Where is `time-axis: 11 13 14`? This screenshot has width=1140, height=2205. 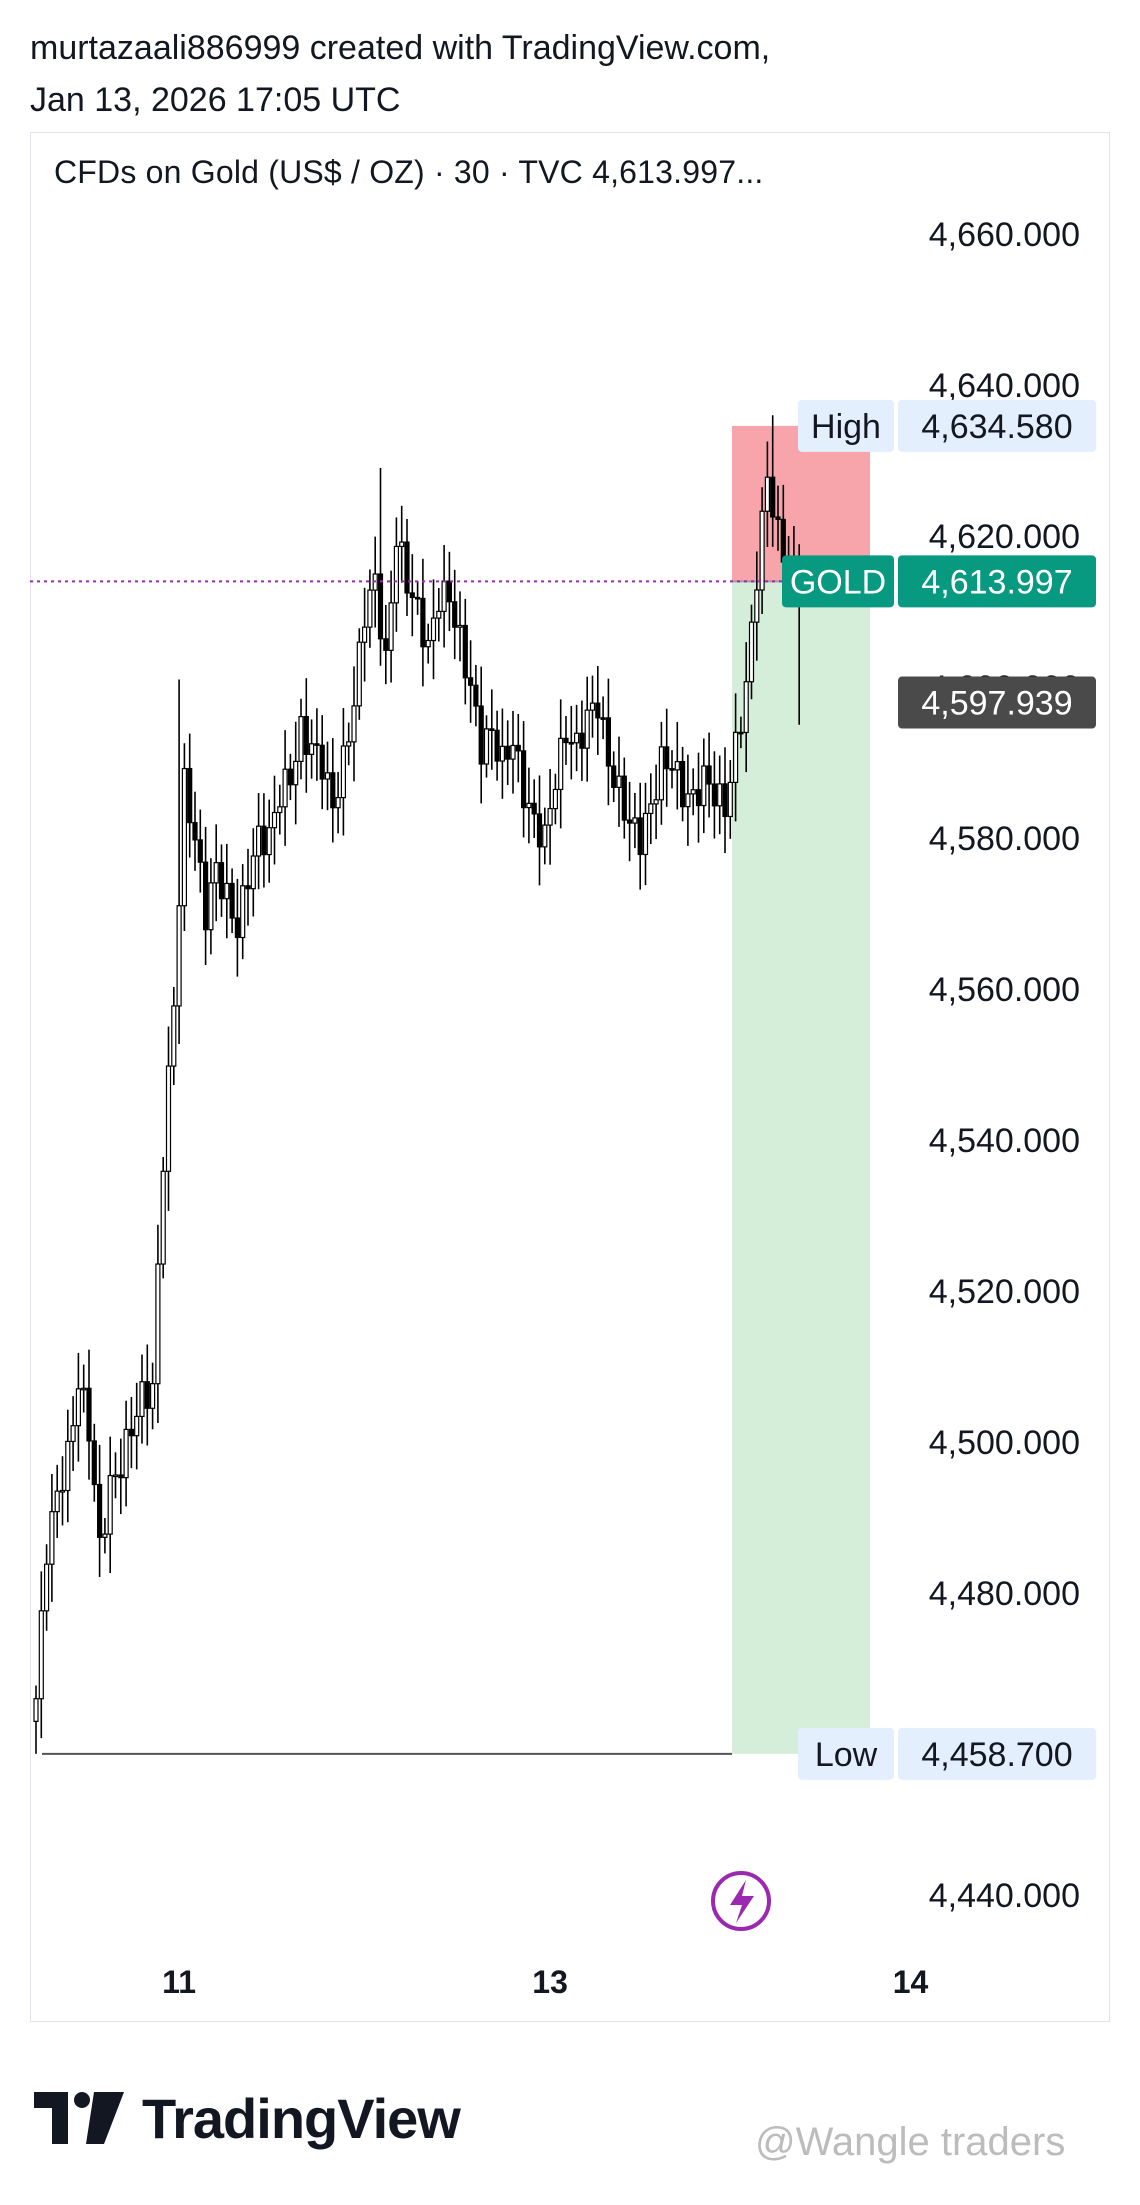 time-axis: 11 13 14 is located at coordinates (545, 1982).